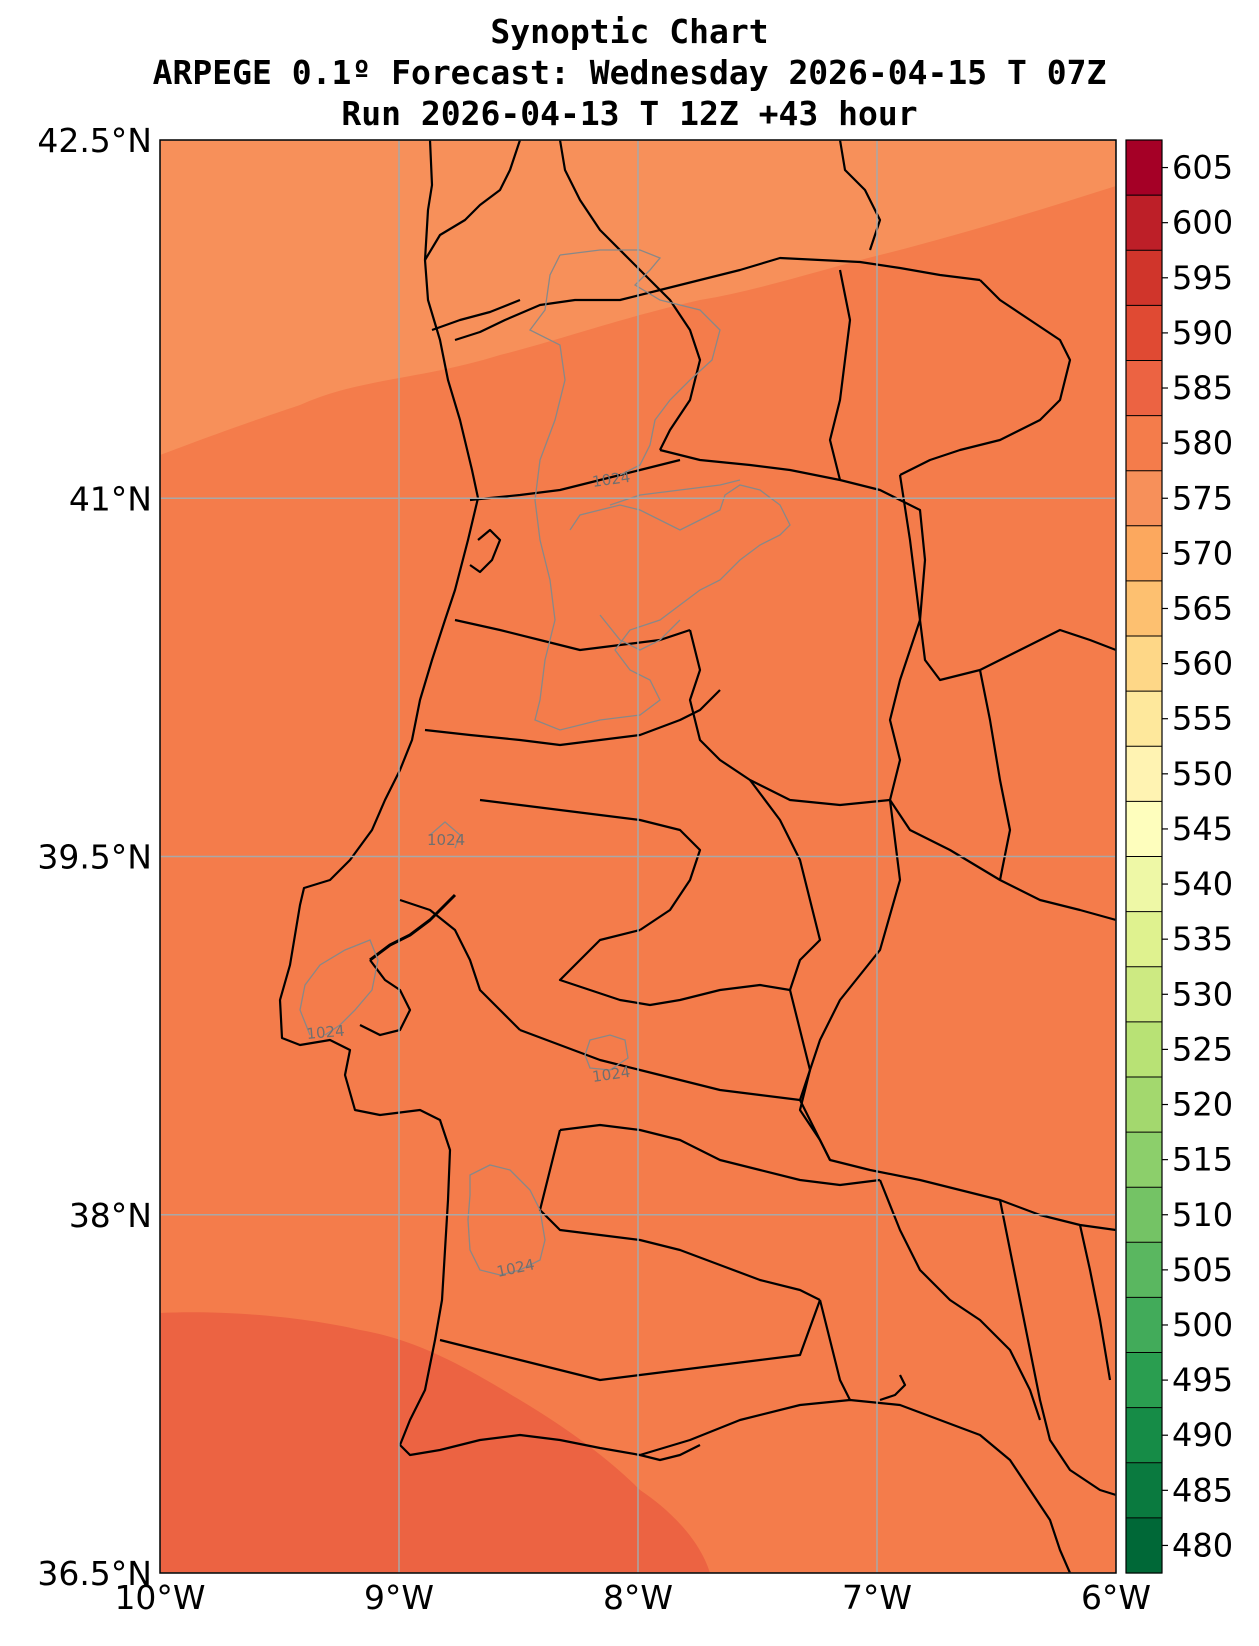  Describe the element at coordinates (1202, 608) in the screenshot. I see `colorbar-tick-label: 565` at that location.